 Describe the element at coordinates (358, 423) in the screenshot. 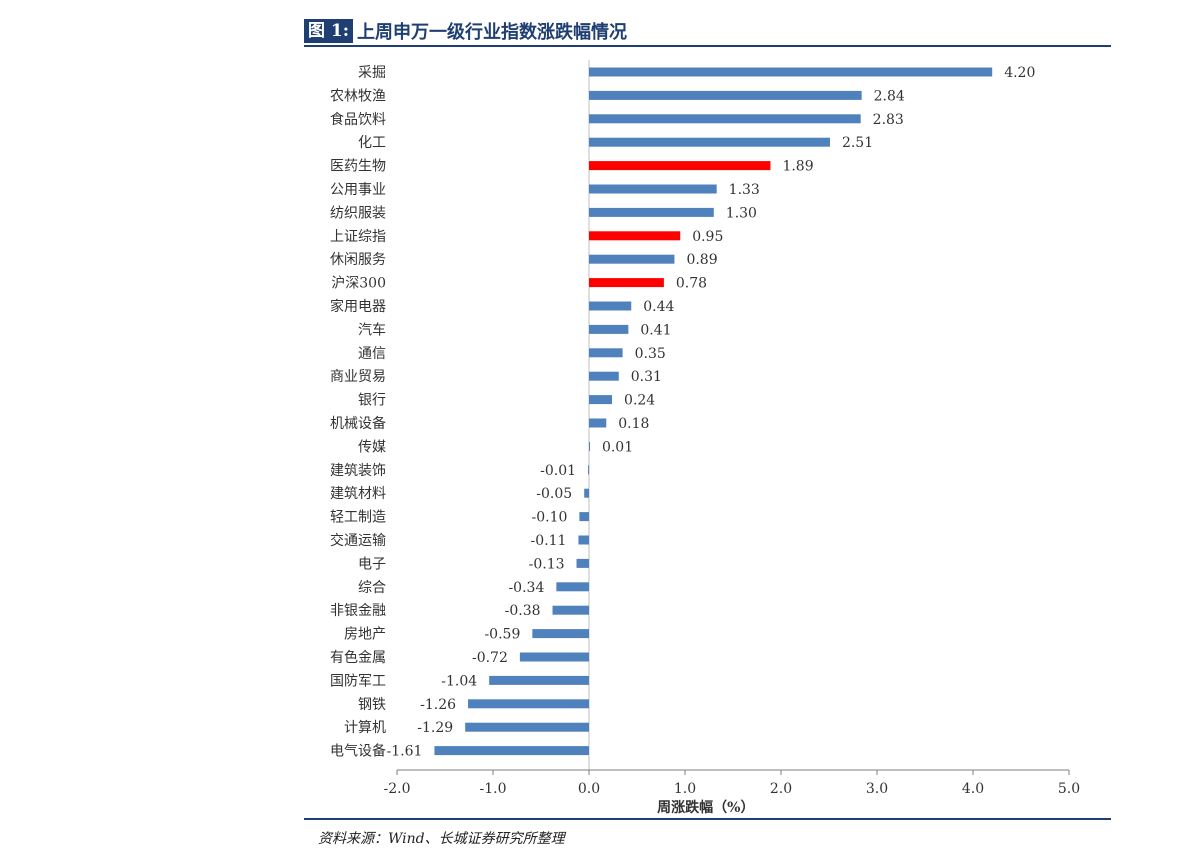

I see `category-label: 机械设备` at that location.